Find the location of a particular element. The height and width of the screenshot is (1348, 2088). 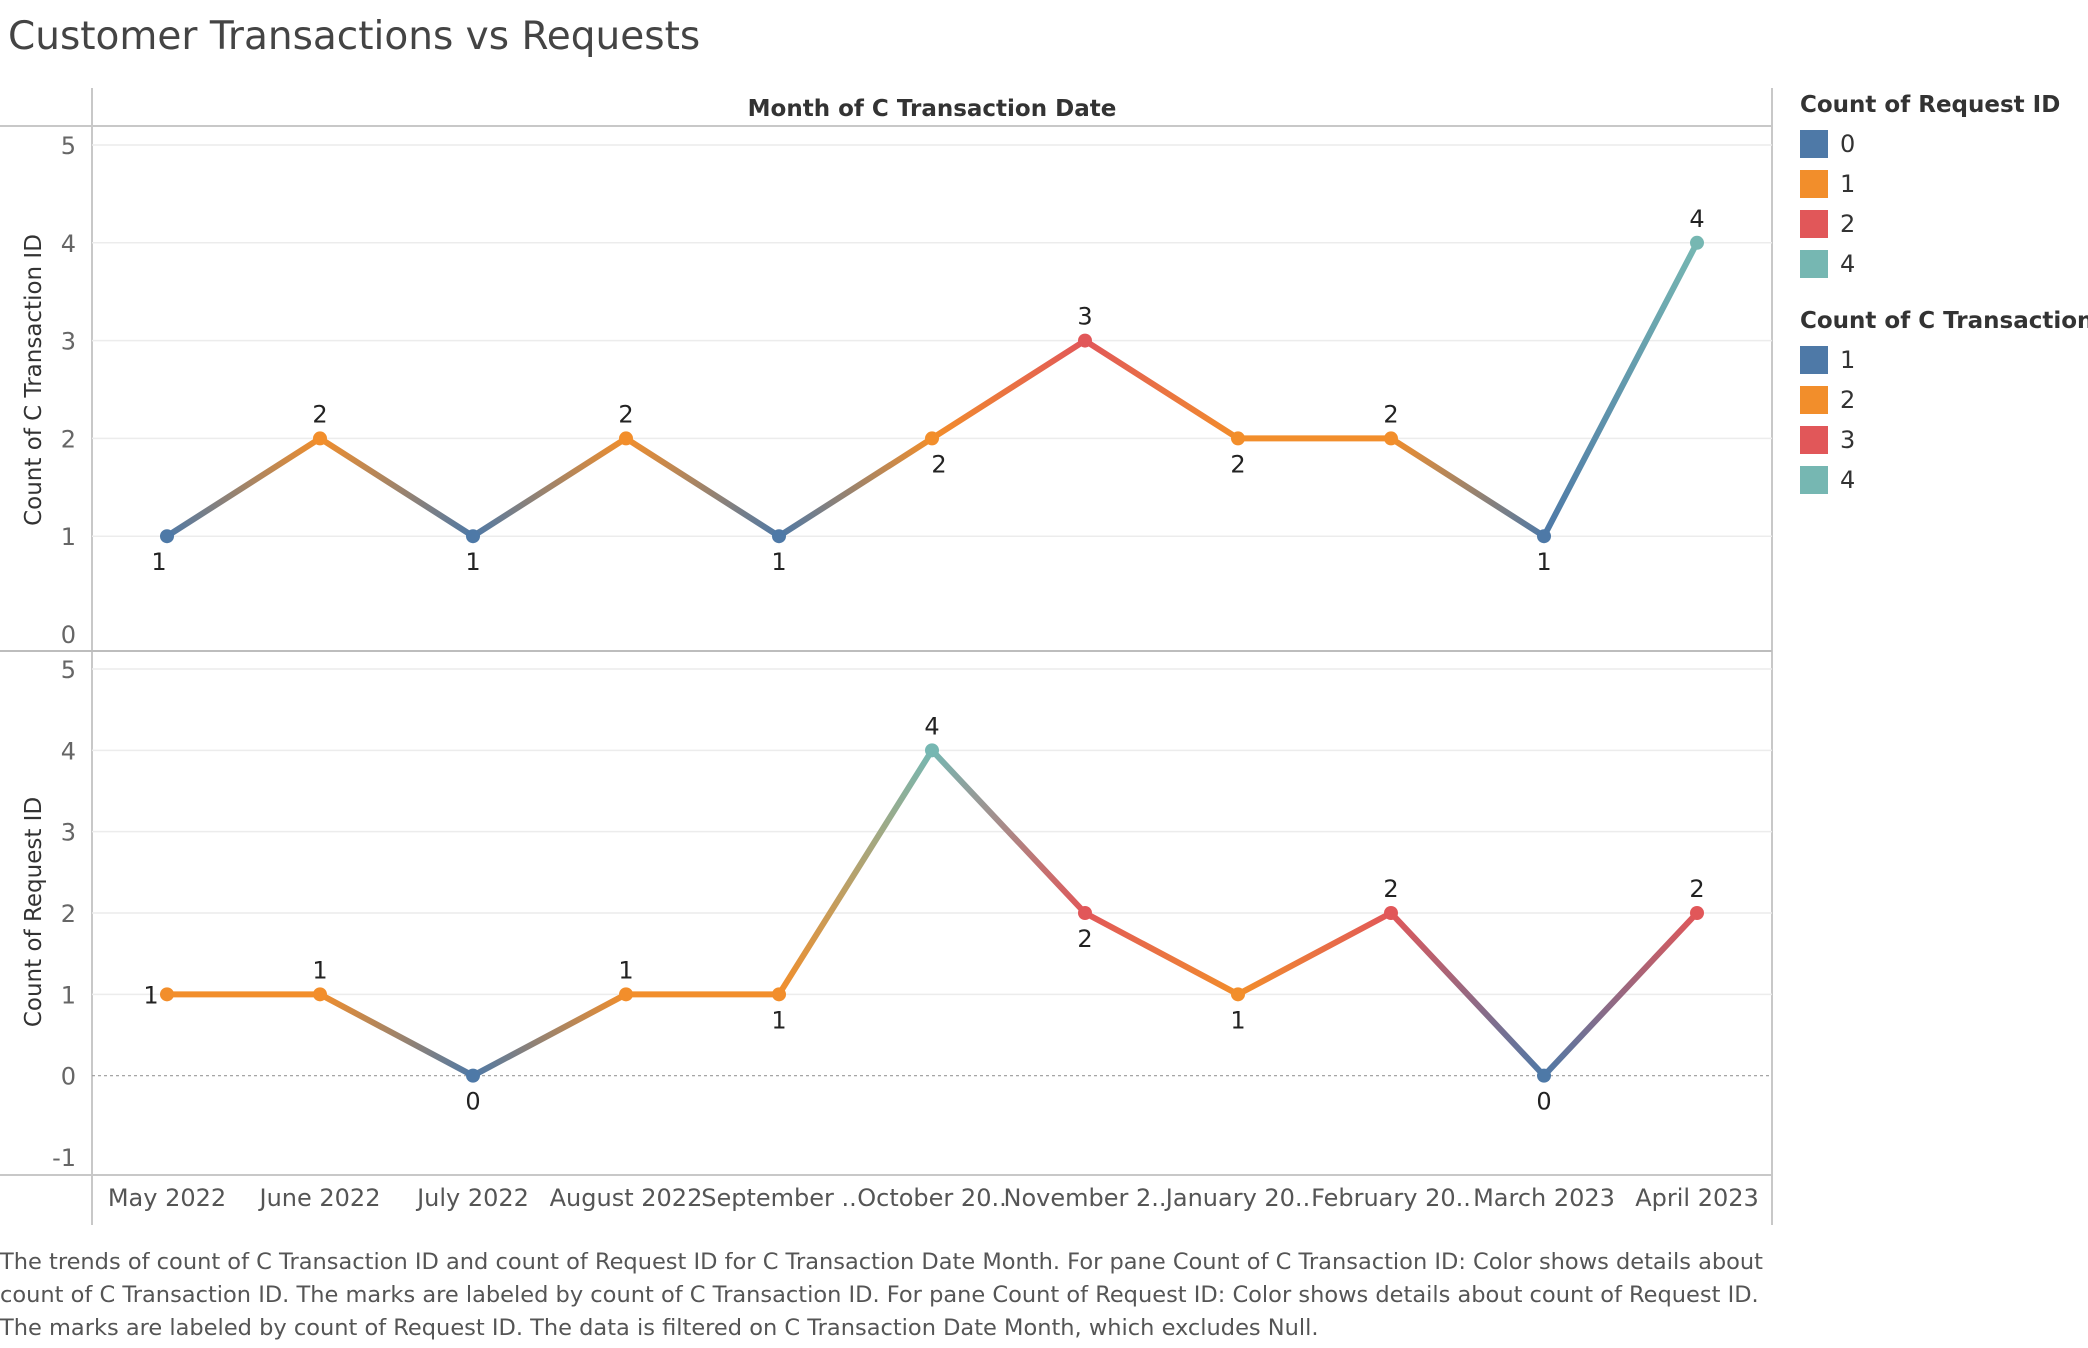

x-tick-label: June 2022 is located at coordinates (319, 1198).